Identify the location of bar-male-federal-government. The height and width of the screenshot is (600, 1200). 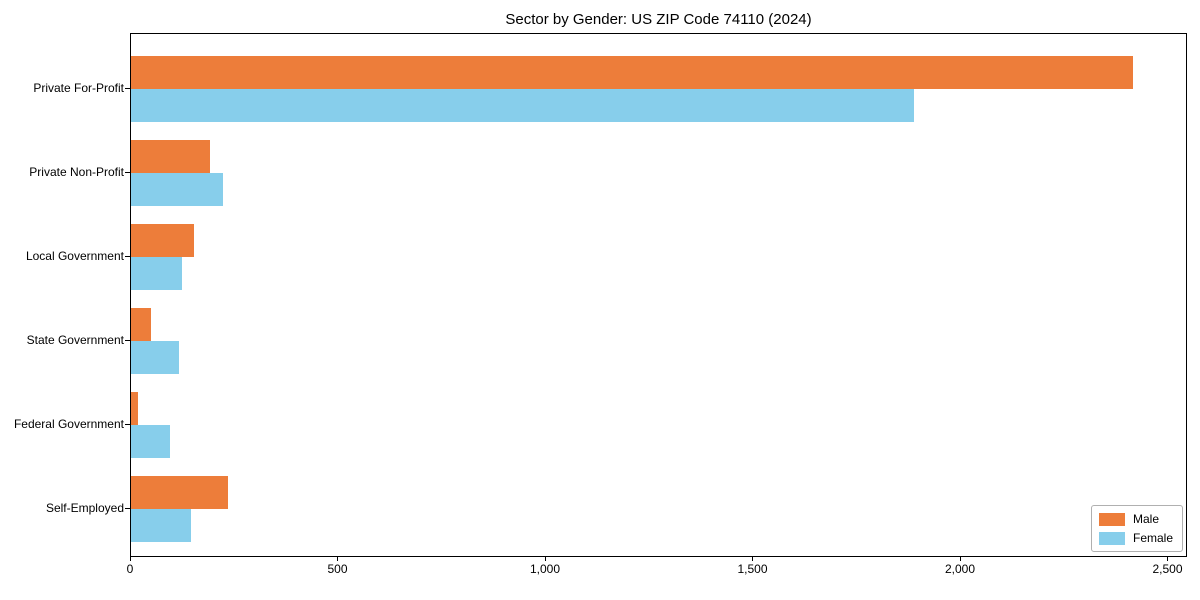
(134, 408).